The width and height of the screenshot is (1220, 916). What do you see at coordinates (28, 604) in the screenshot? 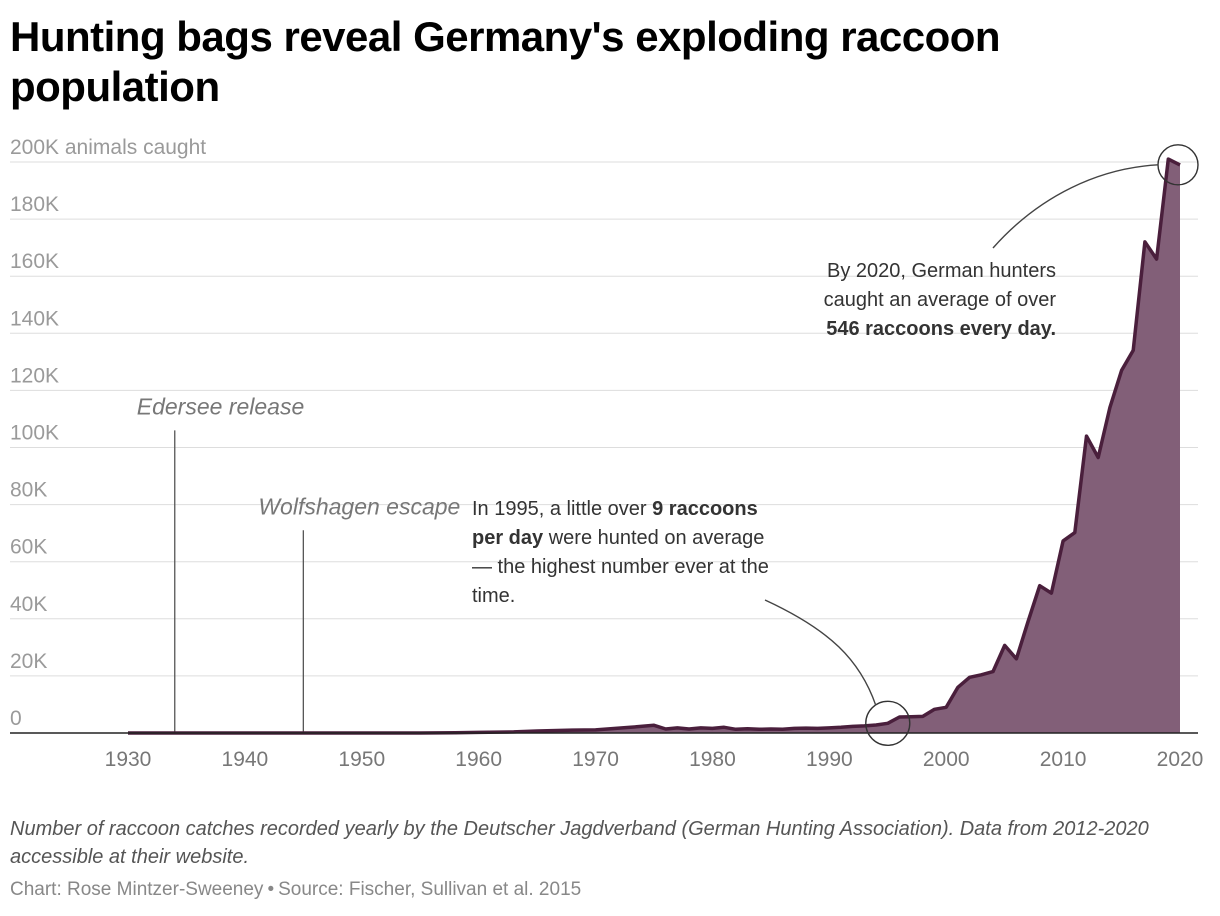
I see `y-tick-label-40000: 40K` at bounding box center [28, 604].